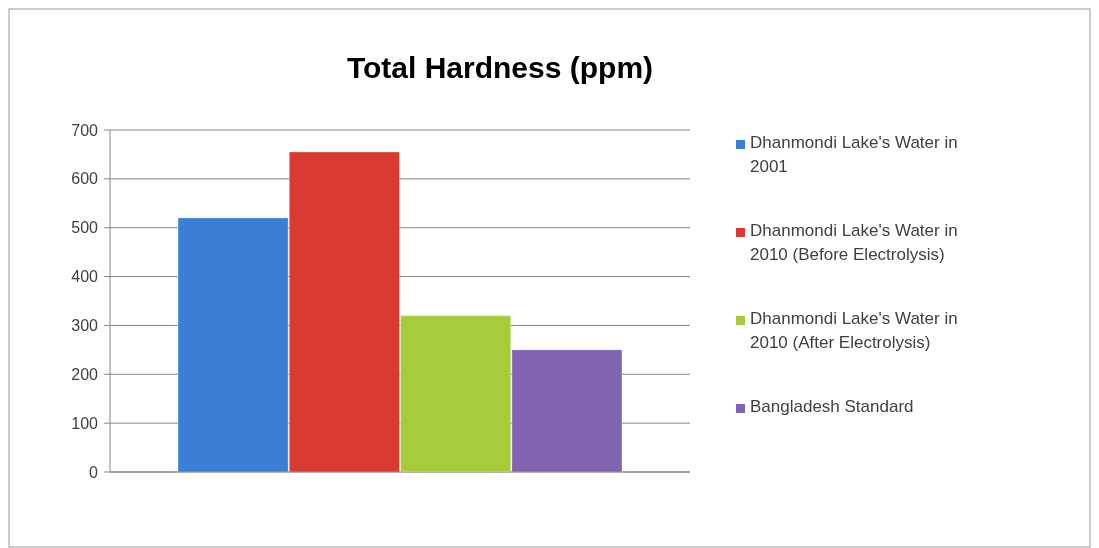  What do you see at coordinates (85, 228) in the screenshot?
I see `y-tick-label: 500` at bounding box center [85, 228].